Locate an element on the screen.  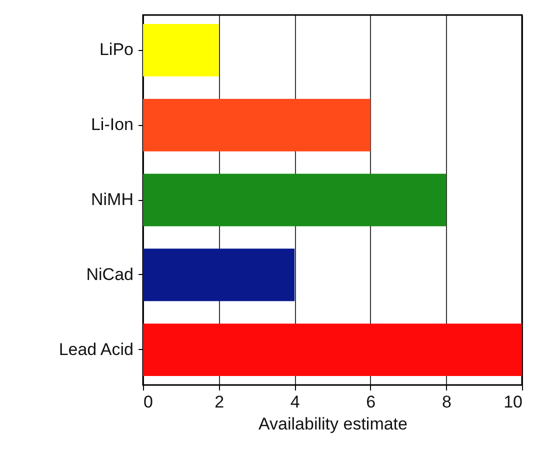
x-axis-title: Availability estimate is located at coordinates (333, 424).